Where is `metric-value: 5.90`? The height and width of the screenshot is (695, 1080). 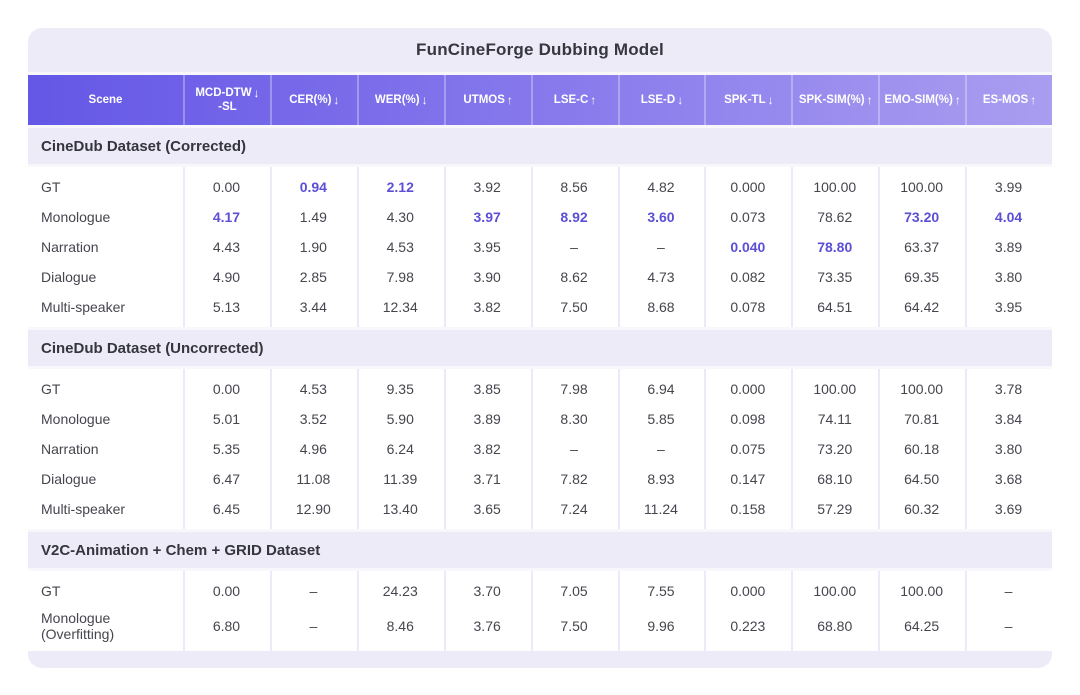
metric-value: 5.90 is located at coordinates (400, 419).